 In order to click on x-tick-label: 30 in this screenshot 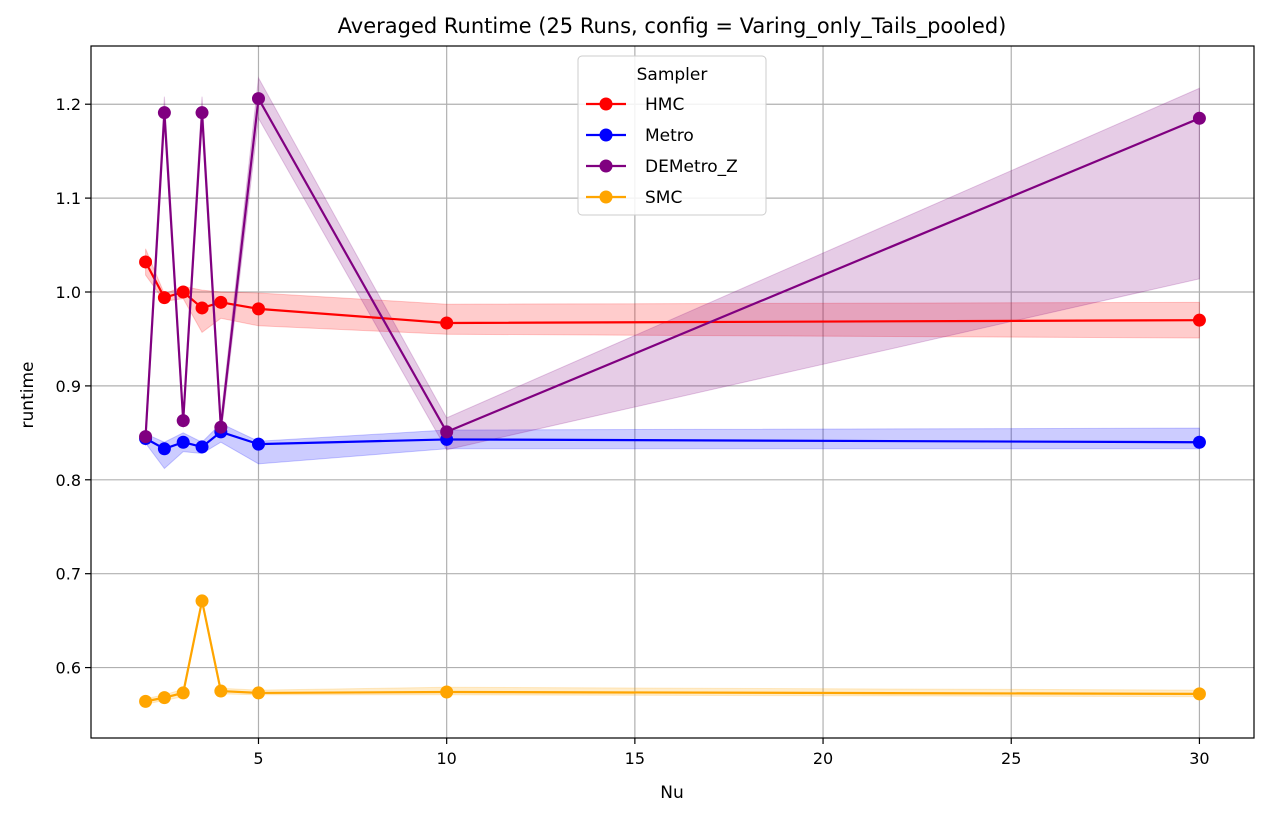, I will do `click(1199, 758)`.